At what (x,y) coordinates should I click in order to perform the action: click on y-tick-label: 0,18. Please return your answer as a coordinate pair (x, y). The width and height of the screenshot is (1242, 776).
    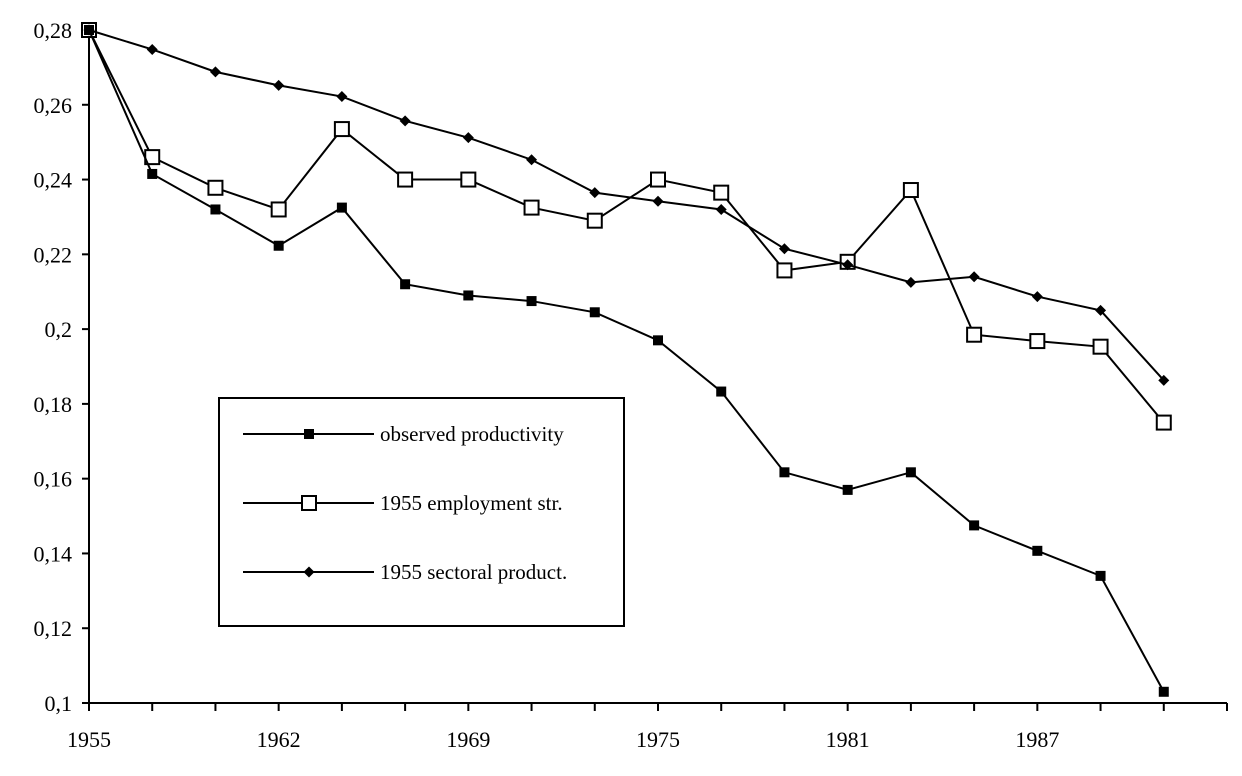
    Looking at the image, I should click on (53, 404).